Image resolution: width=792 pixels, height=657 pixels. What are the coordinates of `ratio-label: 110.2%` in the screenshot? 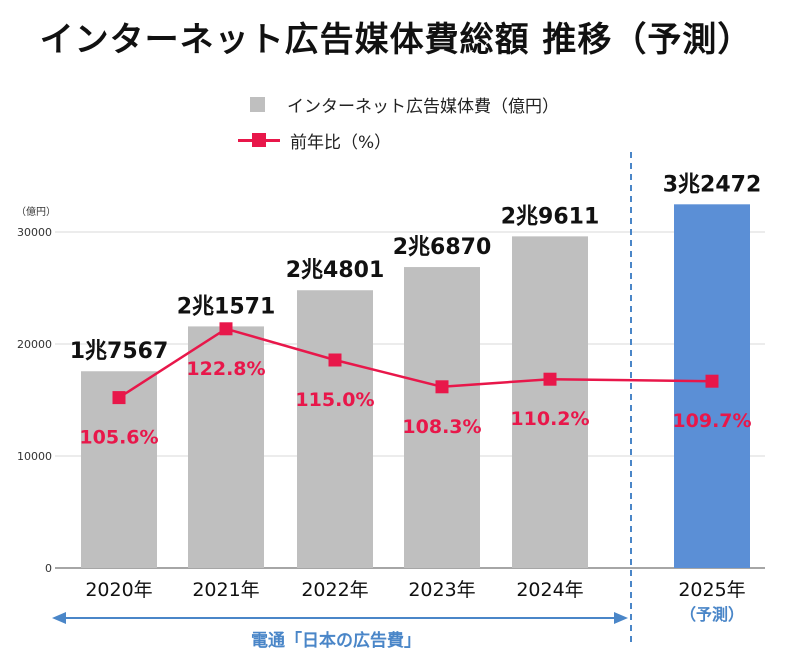 It's located at (549, 419).